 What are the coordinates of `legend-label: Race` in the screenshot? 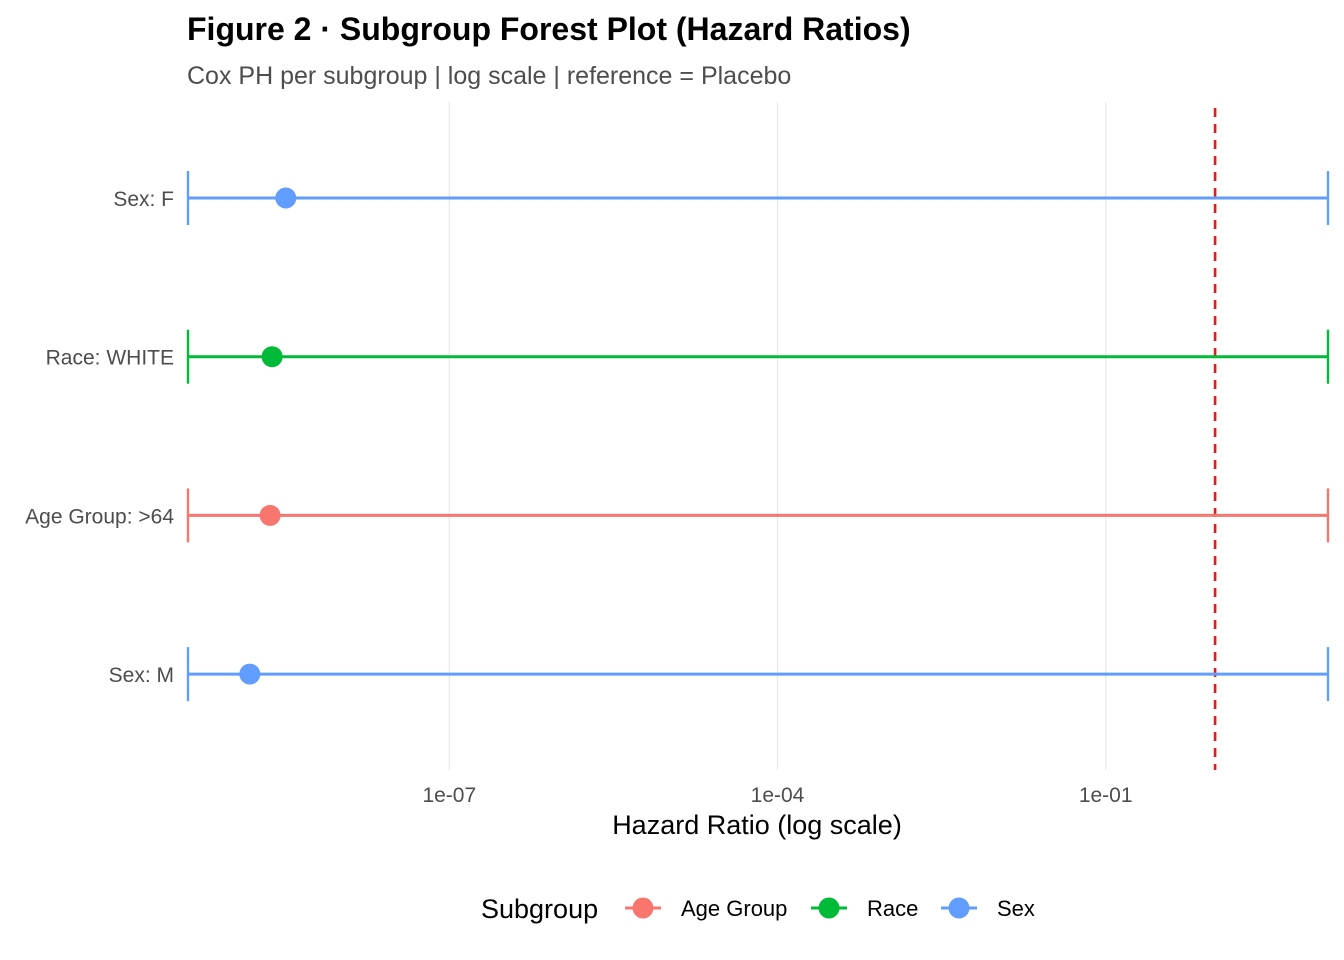 It's located at (892, 908).